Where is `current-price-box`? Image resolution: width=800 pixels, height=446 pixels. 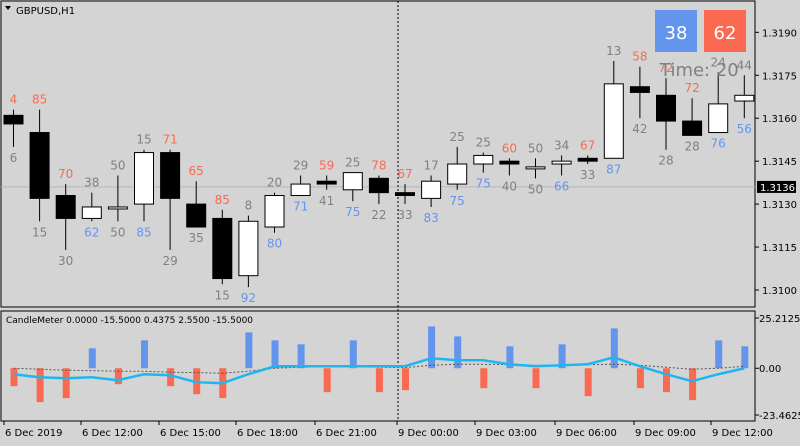
current-price-box is located at coordinates (776, 186).